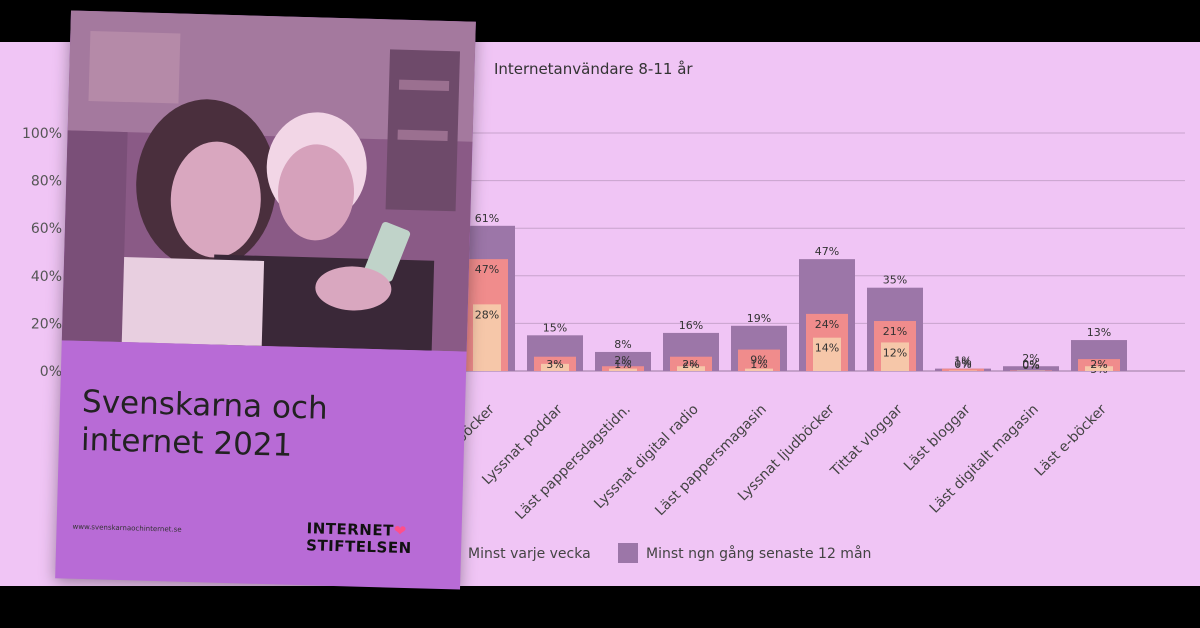 This screenshot has width=1200, height=628. I want to click on y-tick-label: 40%, so click(46, 277).